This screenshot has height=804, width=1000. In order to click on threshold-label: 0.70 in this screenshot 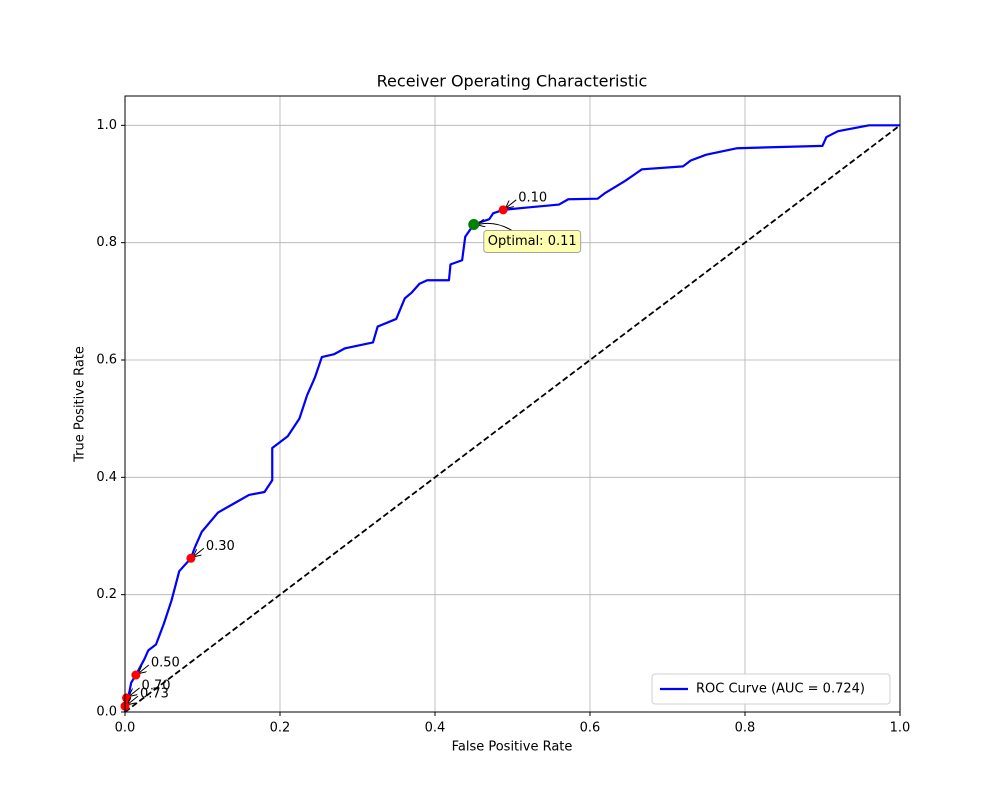, I will do `click(156, 685)`.